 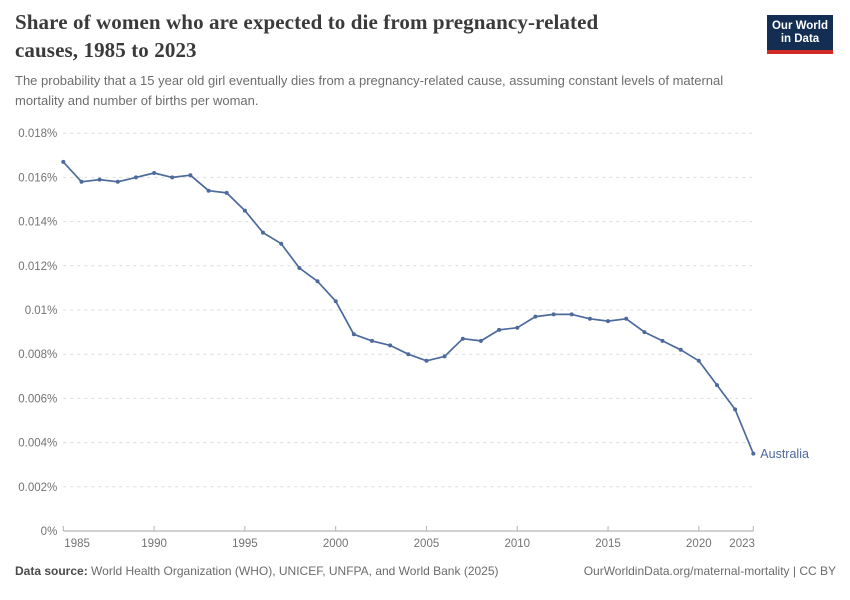 I want to click on y-tick-label: 0.002%, so click(x=37, y=488).